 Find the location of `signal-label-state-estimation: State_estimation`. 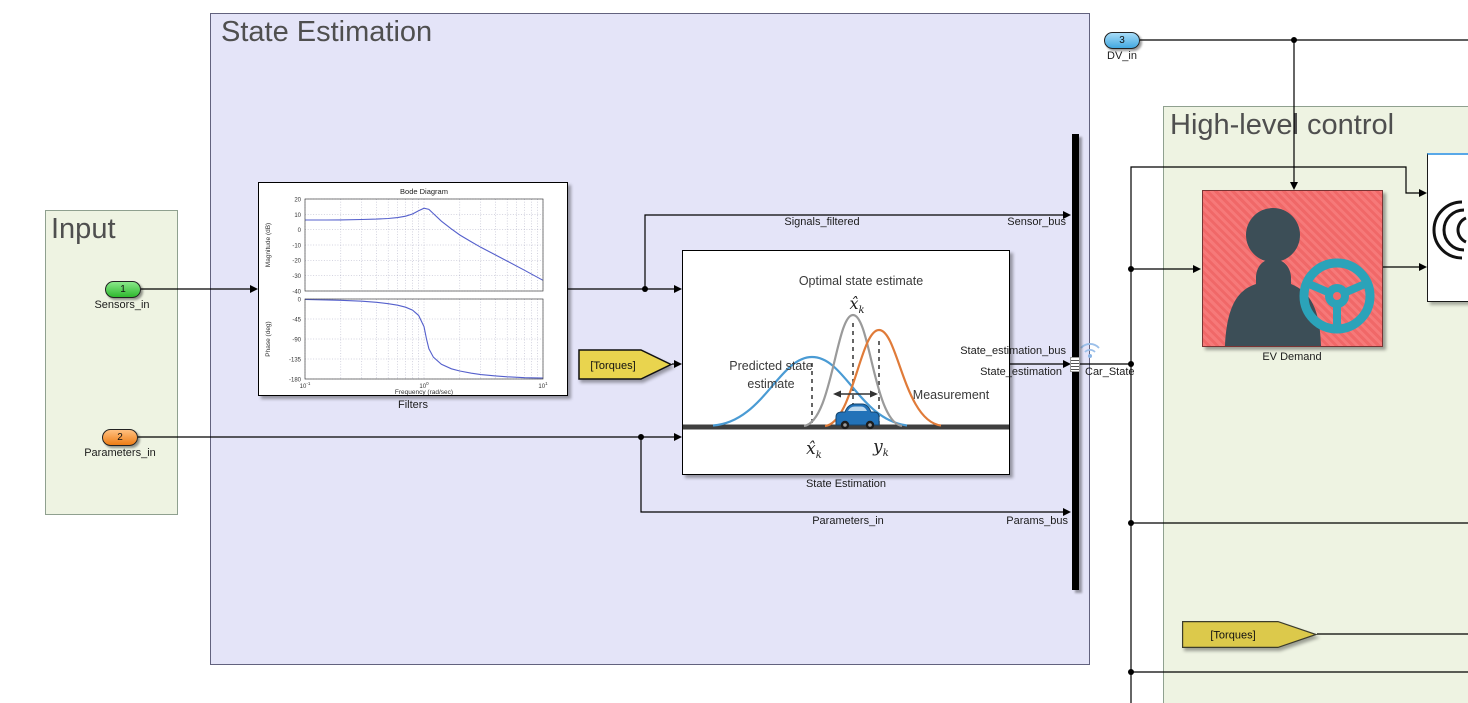

signal-label-state-estimation: State_estimation is located at coordinates (1021, 372).